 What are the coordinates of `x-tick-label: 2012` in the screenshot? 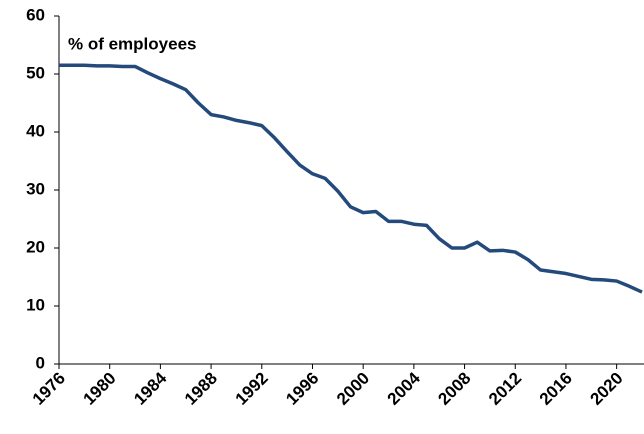 It's located at (505, 389).